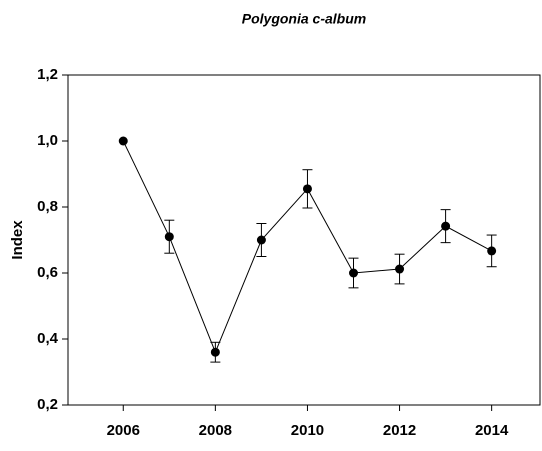 This screenshot has width=542, height=451. Describe the element at coordinates (17, 240) in the screenshot. I see `y-axis-label: Index` at that location.